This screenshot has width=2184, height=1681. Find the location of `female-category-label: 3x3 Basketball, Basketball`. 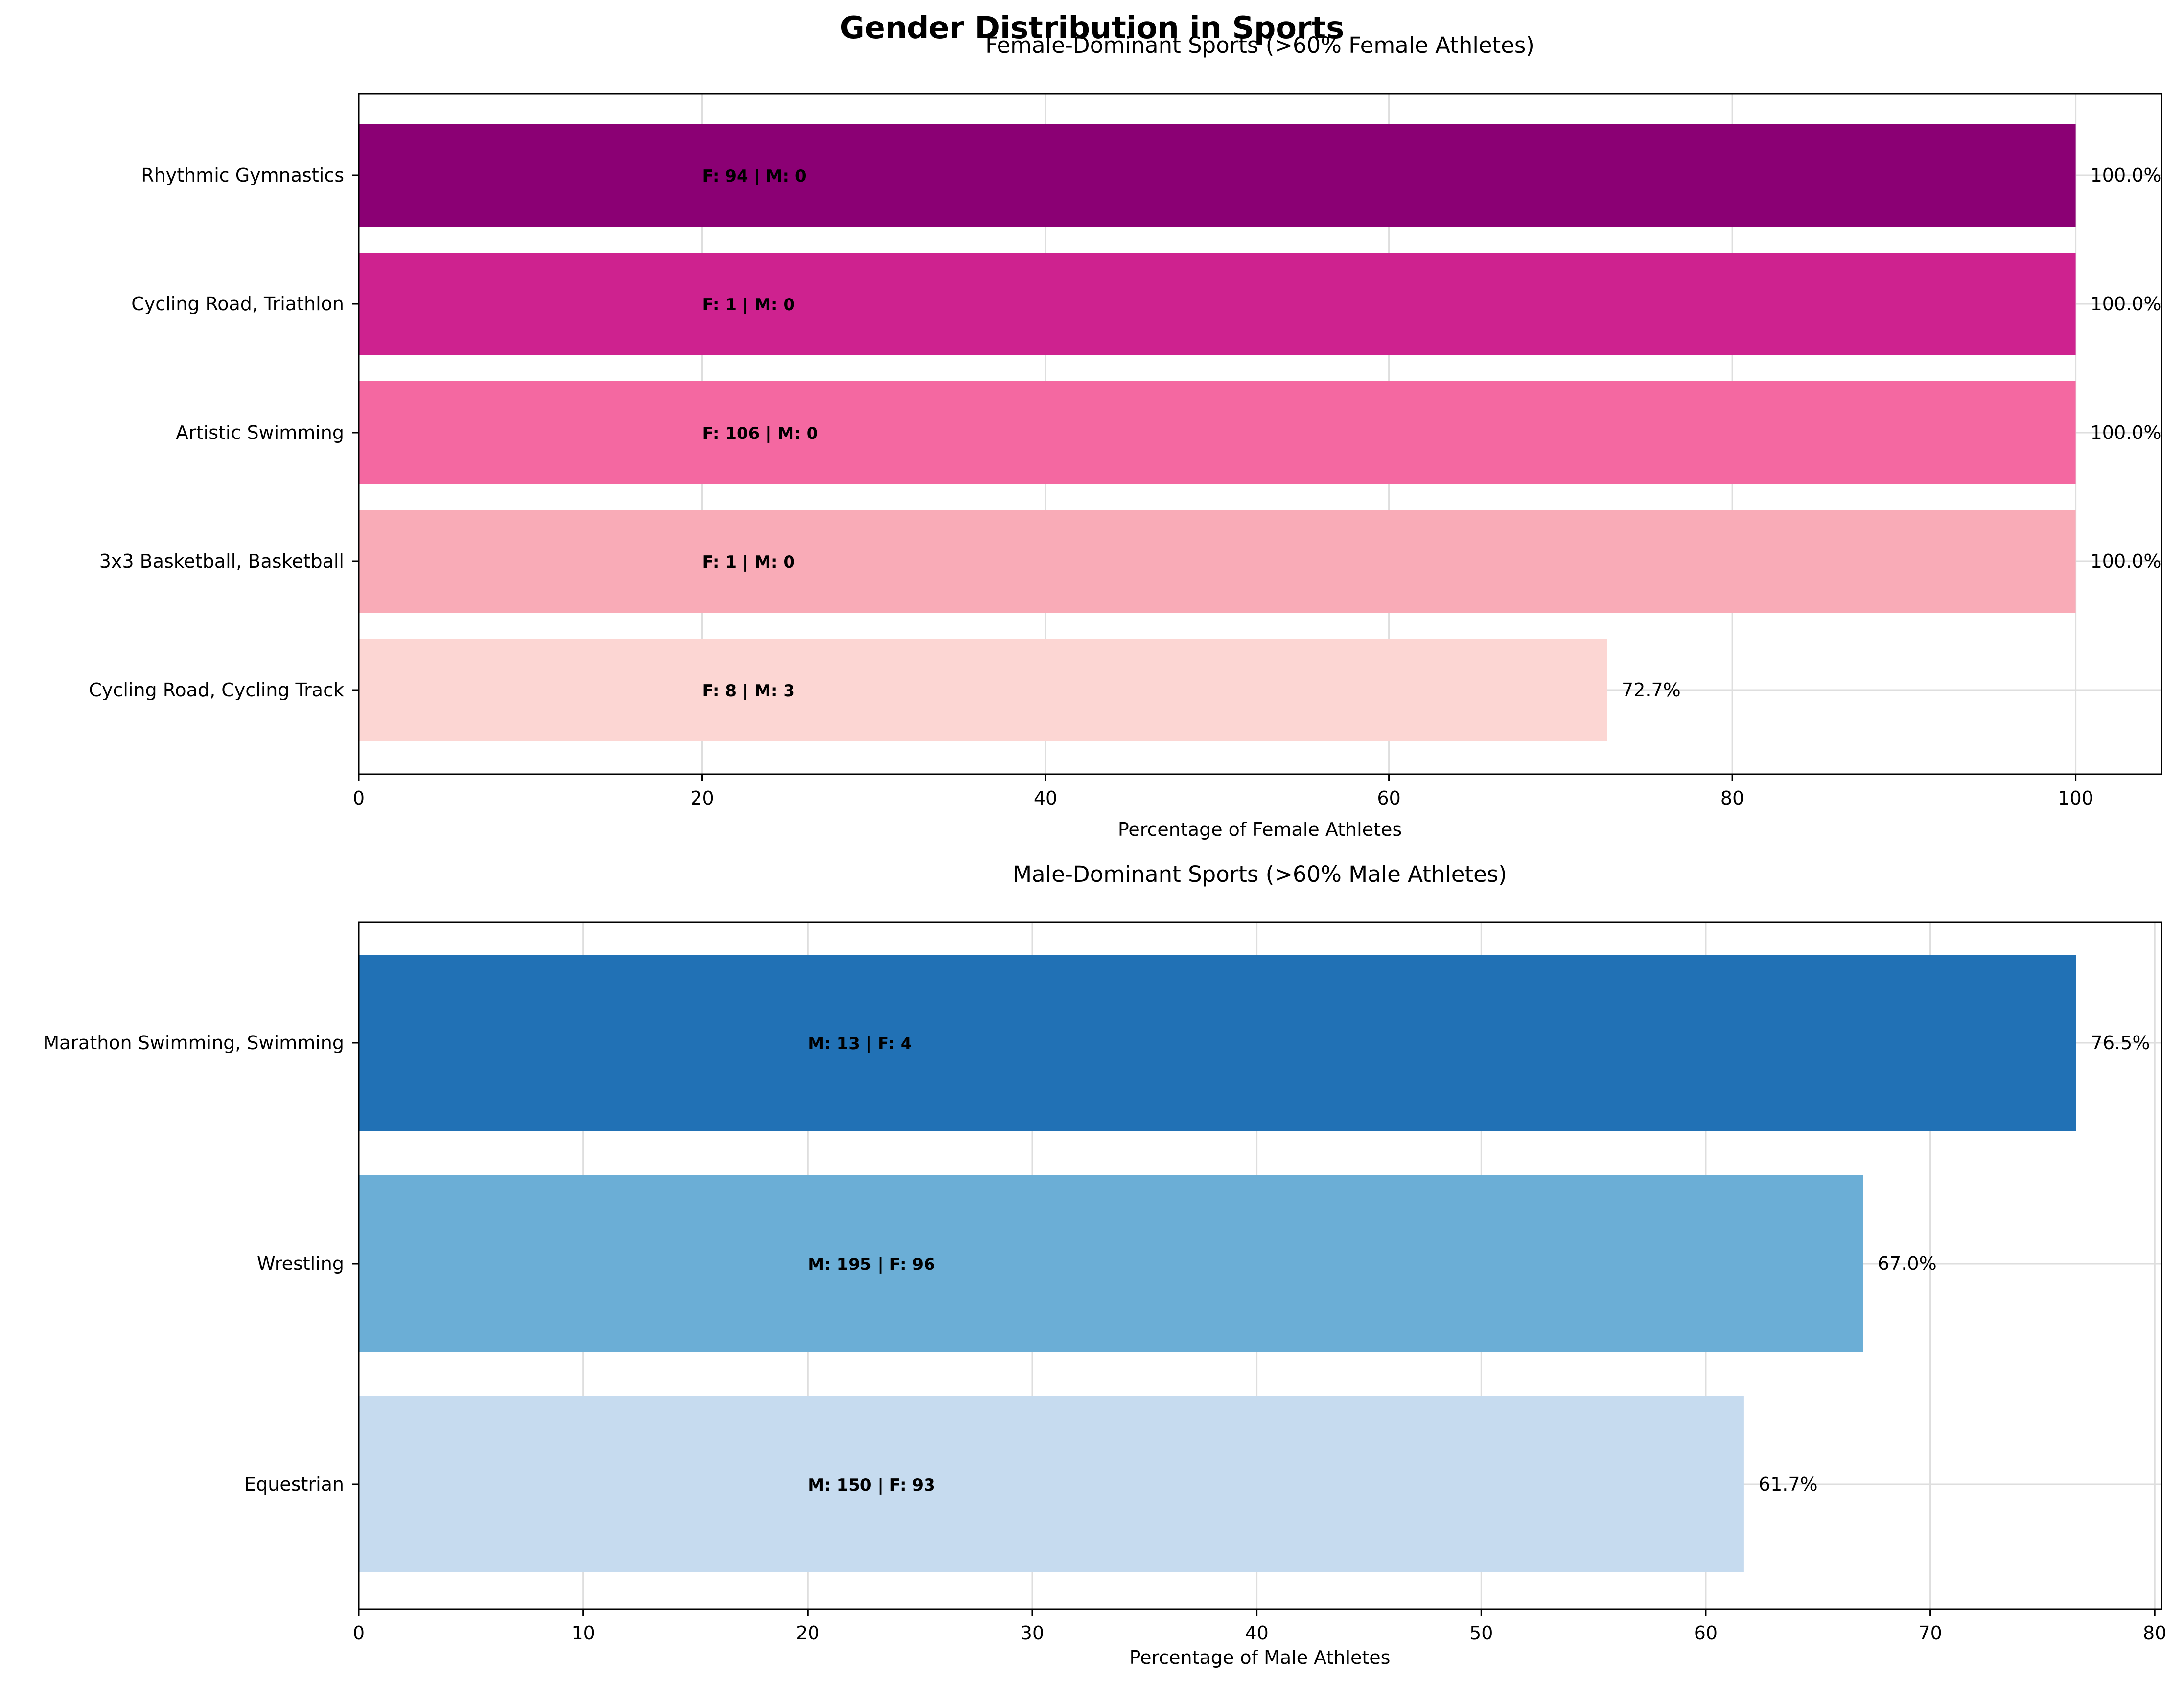

female-category-label: 3x3 Basketball, Basketball is located at coordinates (221, 561).